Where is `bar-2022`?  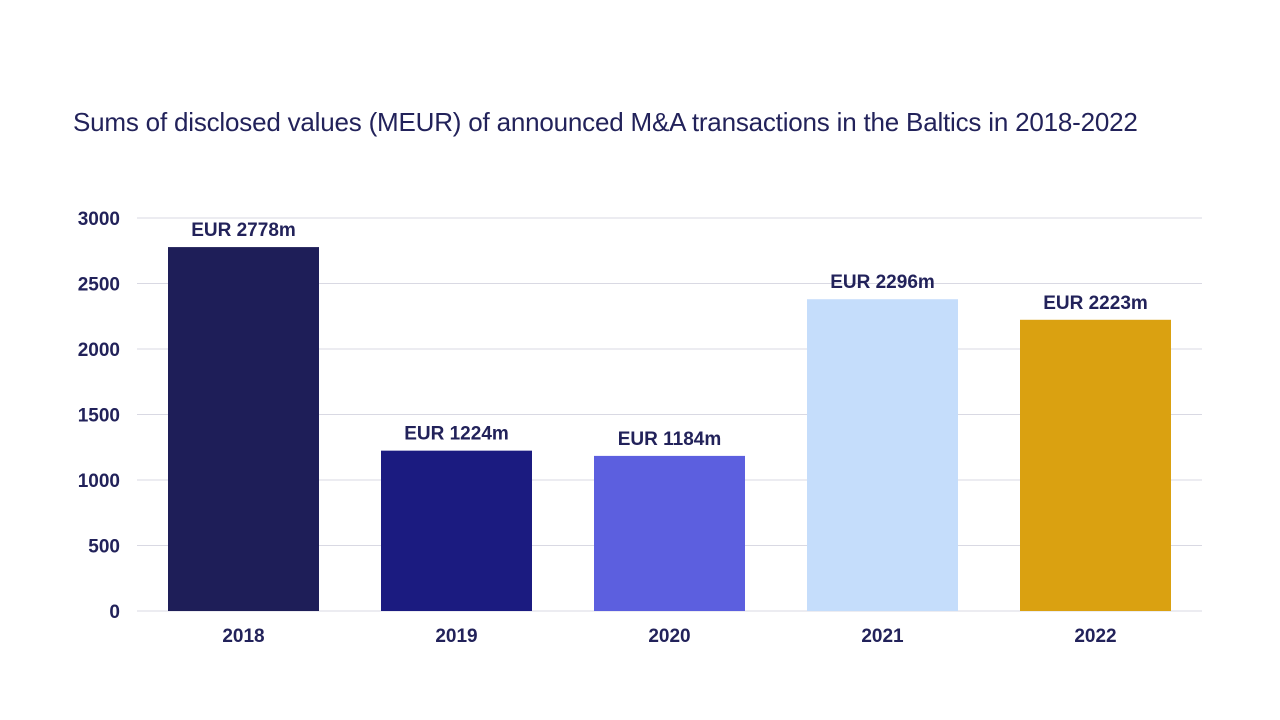
bar-2022 is located at coordinates (1095, 465).